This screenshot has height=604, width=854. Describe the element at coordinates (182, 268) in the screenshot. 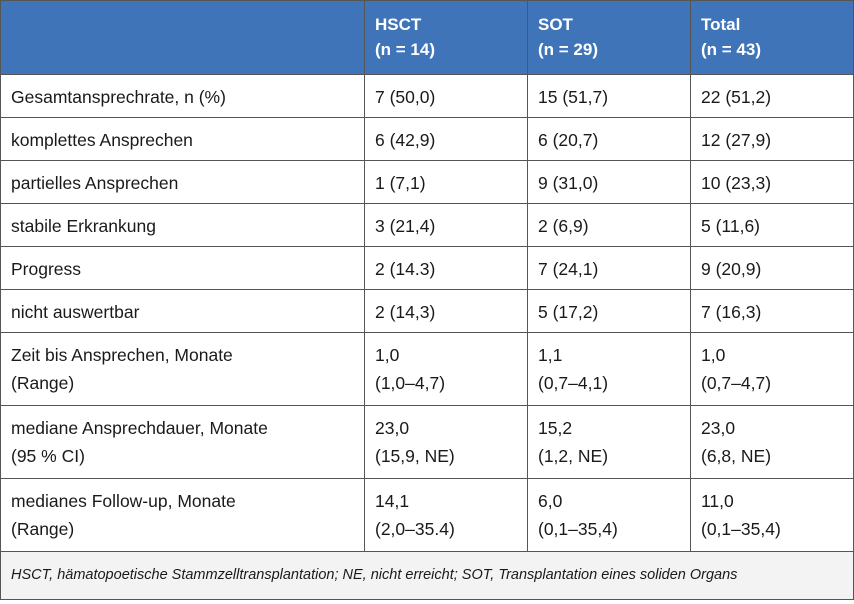

I see `row-label-cell: Progress` at that location.